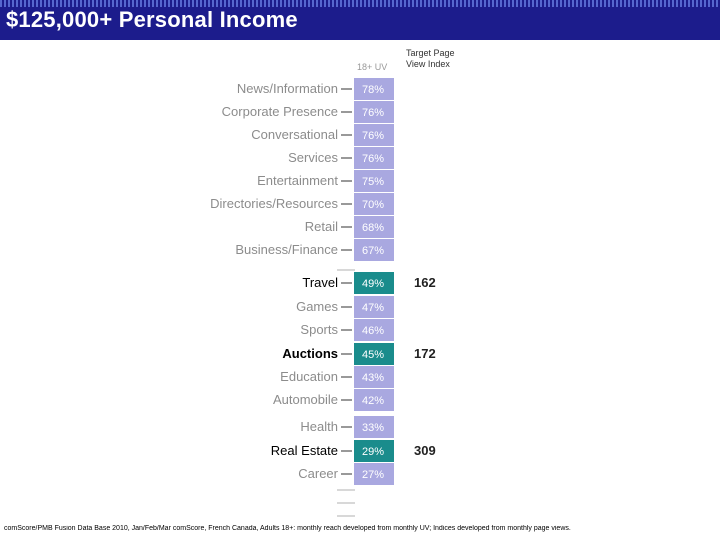 The width and height of the screenshot is (720, 540). I want to click on reach-column-header: 18+ UV, so click(372, 67).